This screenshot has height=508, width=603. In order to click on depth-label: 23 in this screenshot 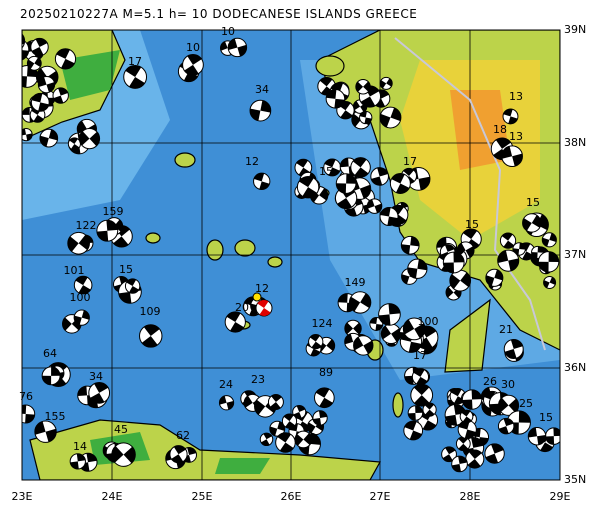, I will do `click(258, 379)`.